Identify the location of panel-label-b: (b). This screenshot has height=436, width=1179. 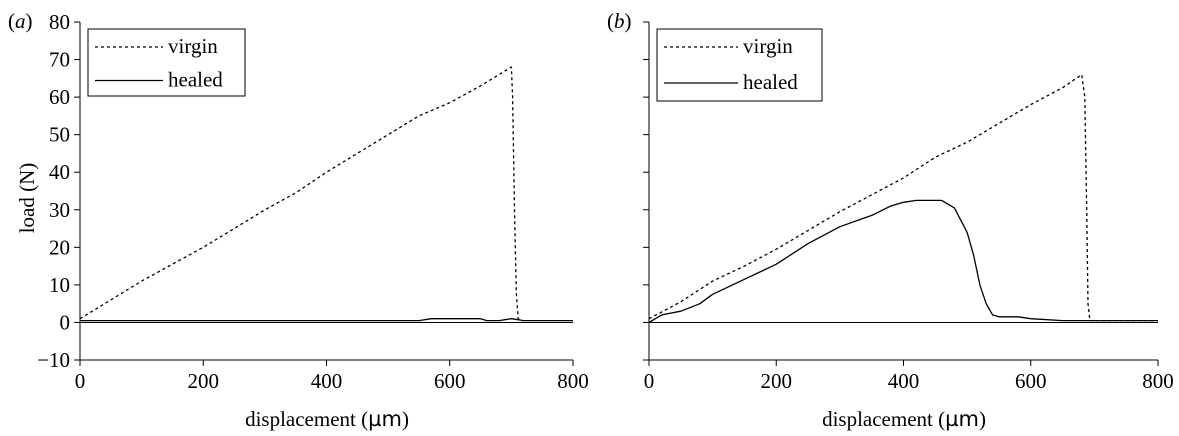
(619, 21).